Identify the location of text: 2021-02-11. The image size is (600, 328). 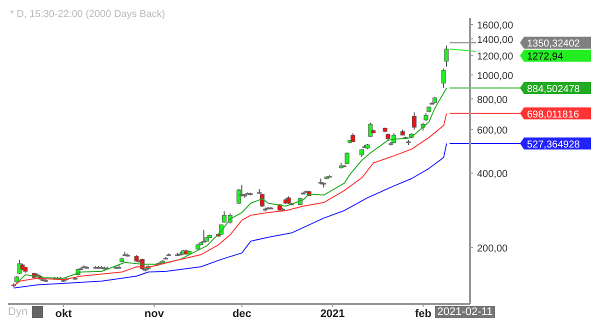
(465, 312).